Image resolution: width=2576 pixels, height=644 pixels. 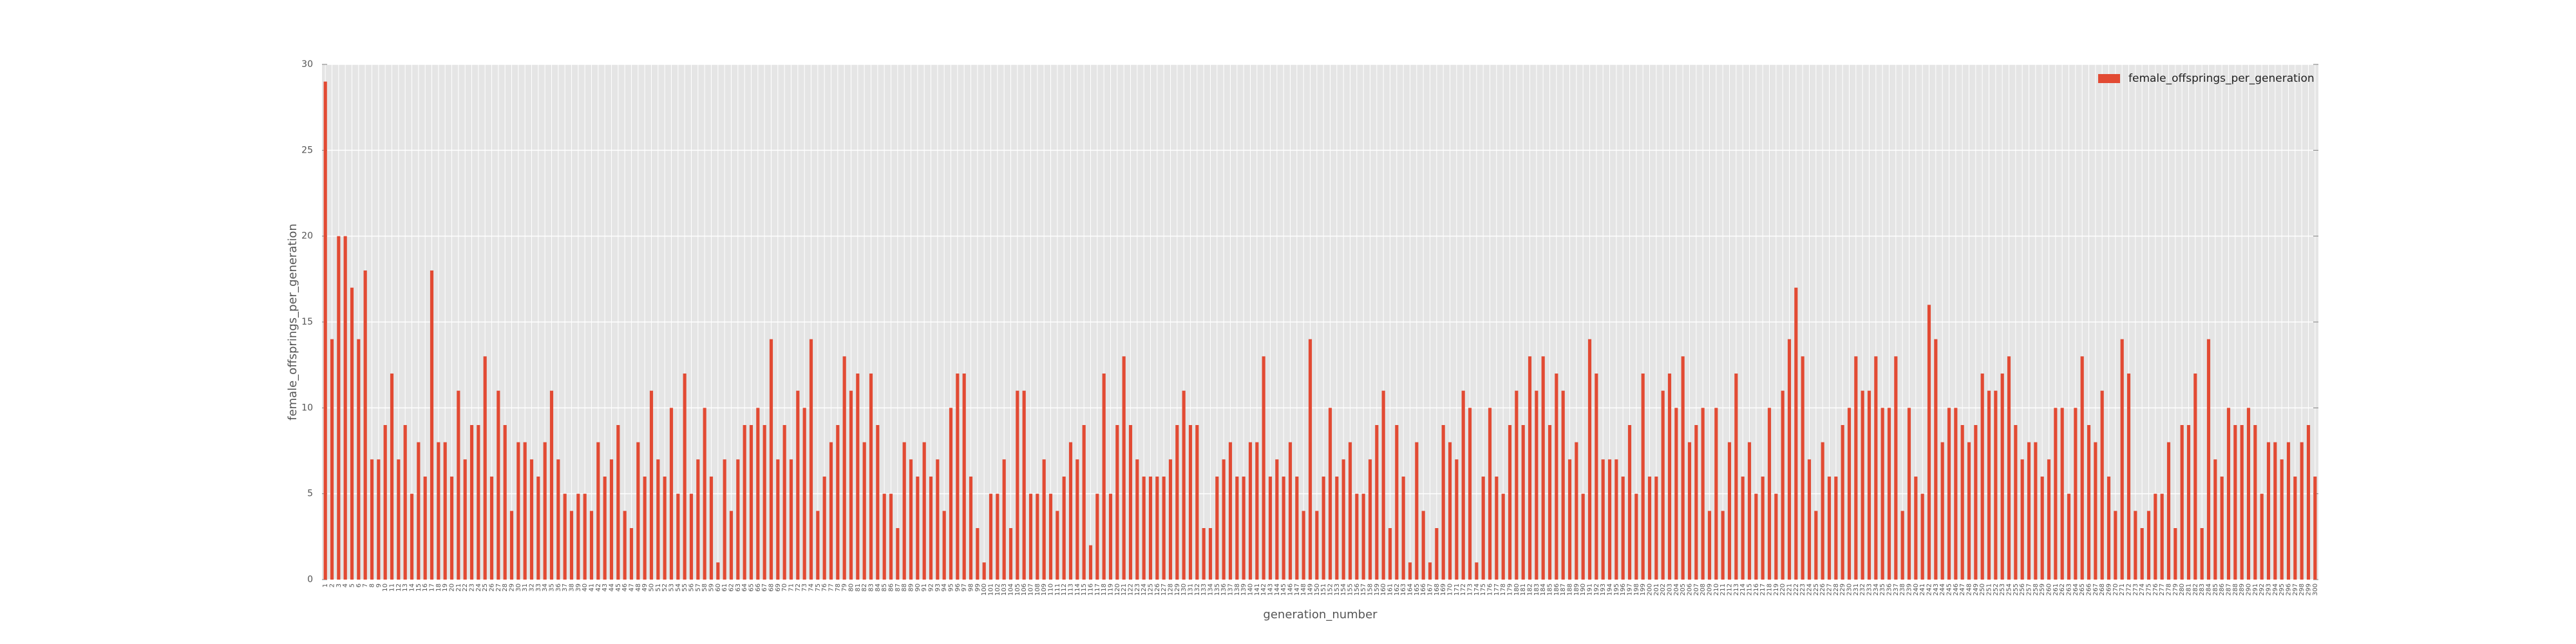 I want to click on x-tick-label: 228, so click(x=1836, y=589).